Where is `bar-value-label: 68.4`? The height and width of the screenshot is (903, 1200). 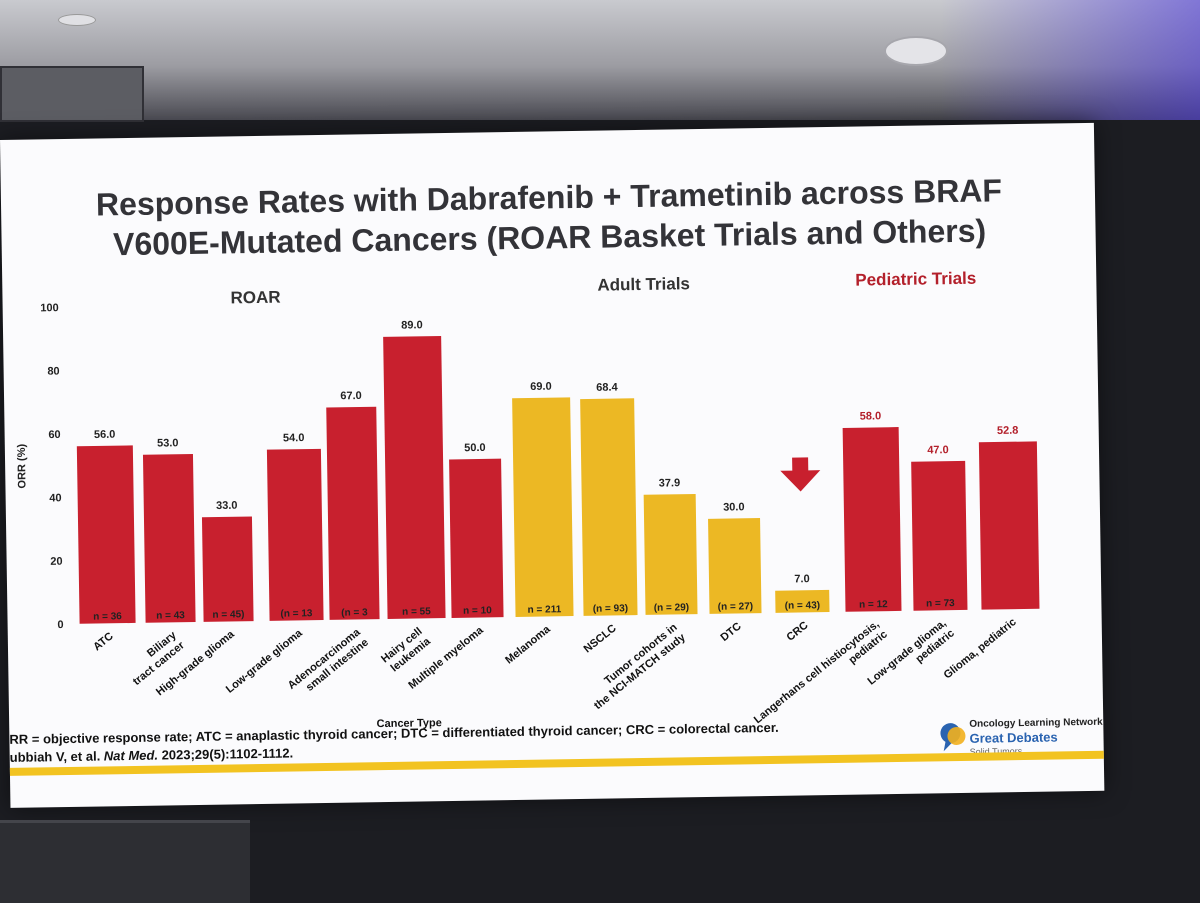 bar-value-label: 68.4 is located at coordinates (607, 387).